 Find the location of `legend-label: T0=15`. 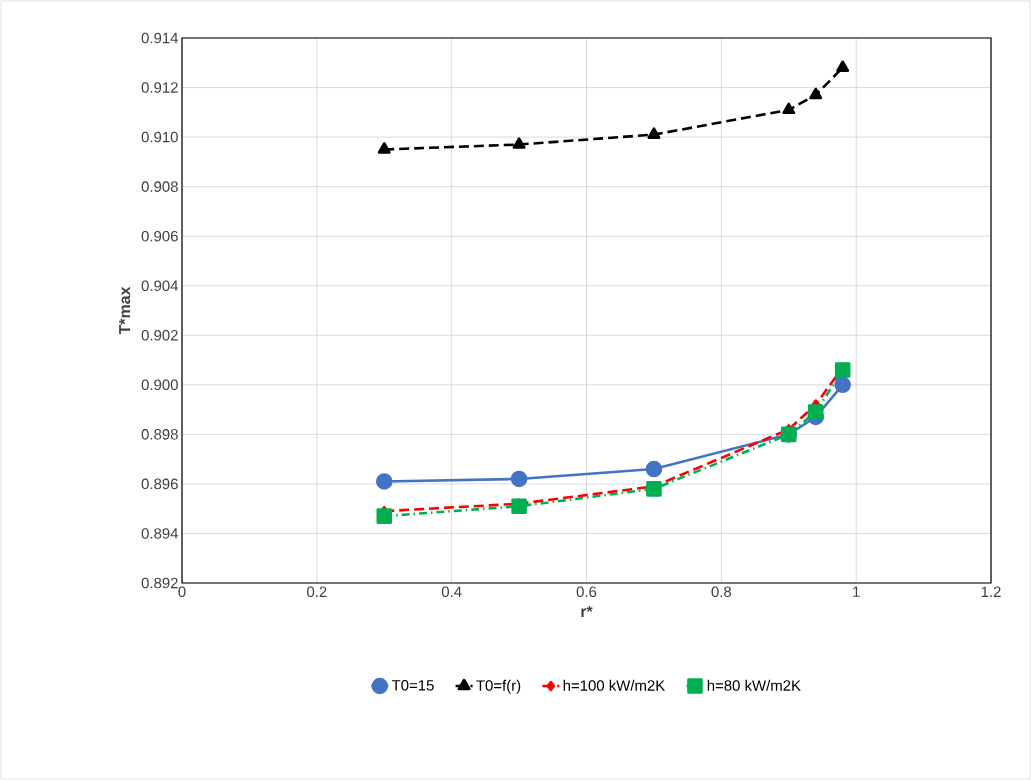

legend-label: T0=15 is located at coordinates (412, 685).